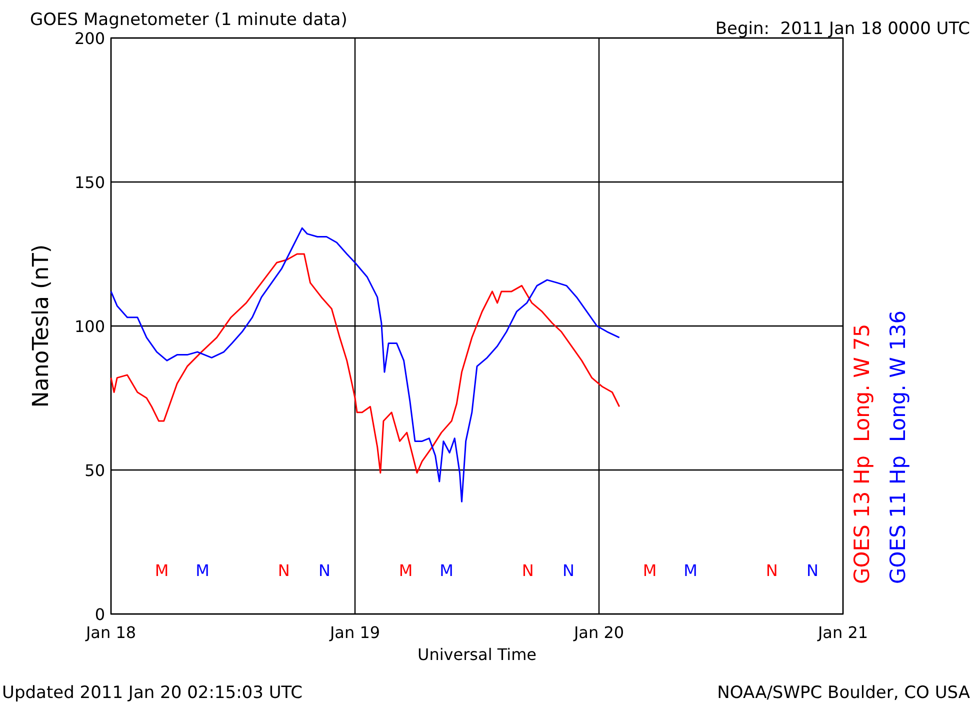 The width and height of the screenshot is (974, 712). Describe the element at coordinates (89, 182) in the screenshot. I see `y-tick-label: 150` at that location.